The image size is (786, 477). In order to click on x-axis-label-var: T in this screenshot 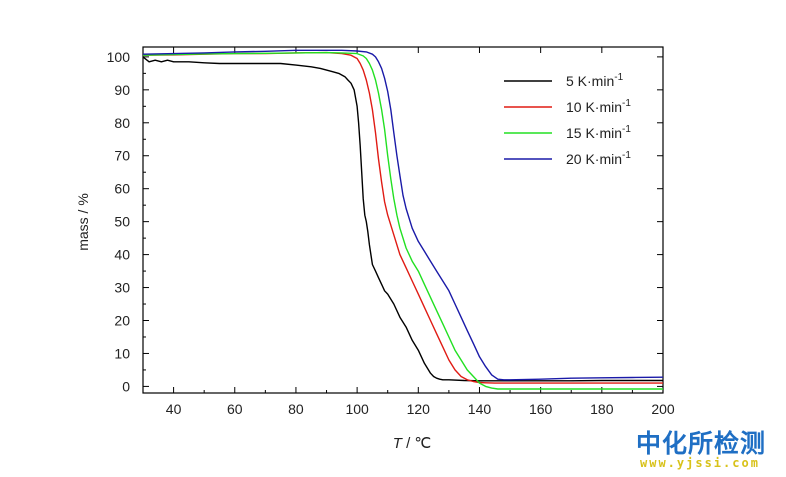, I will do `click(398, 443)`.